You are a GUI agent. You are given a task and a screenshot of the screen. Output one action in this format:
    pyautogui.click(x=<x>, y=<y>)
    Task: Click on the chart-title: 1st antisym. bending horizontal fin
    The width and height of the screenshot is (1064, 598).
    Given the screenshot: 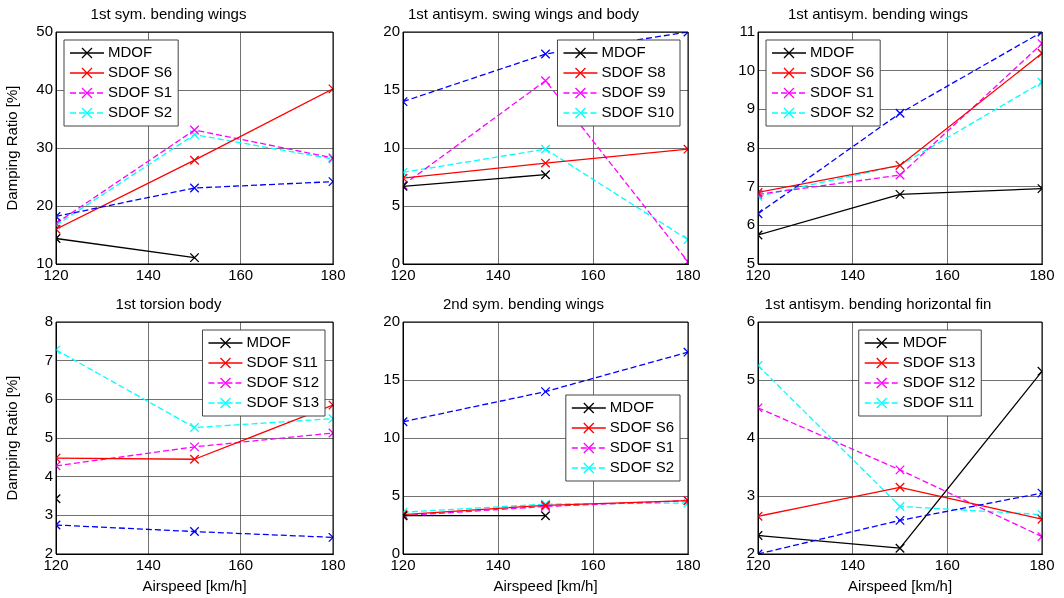 What is the action you would take?
    pyautogui.click(x=878, y=304)
    